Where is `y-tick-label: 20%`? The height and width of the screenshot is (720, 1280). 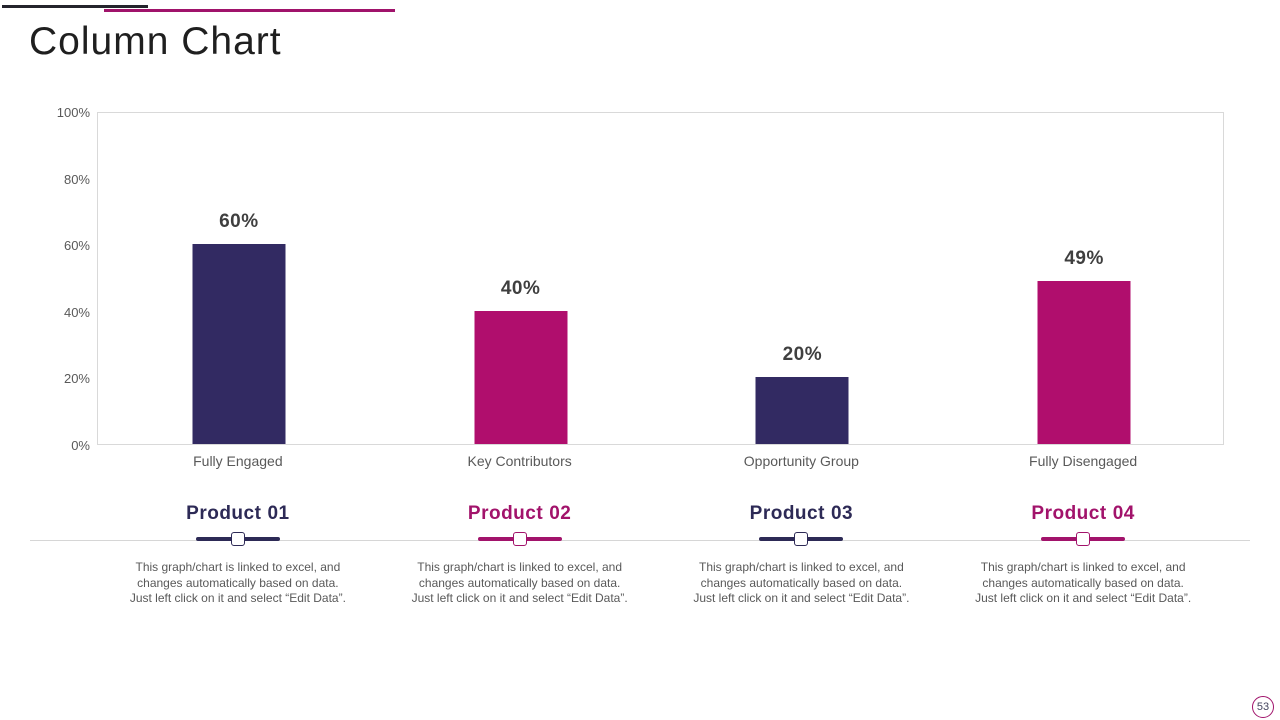 y-tick-label: 20% is located at coordinates (76, 379).